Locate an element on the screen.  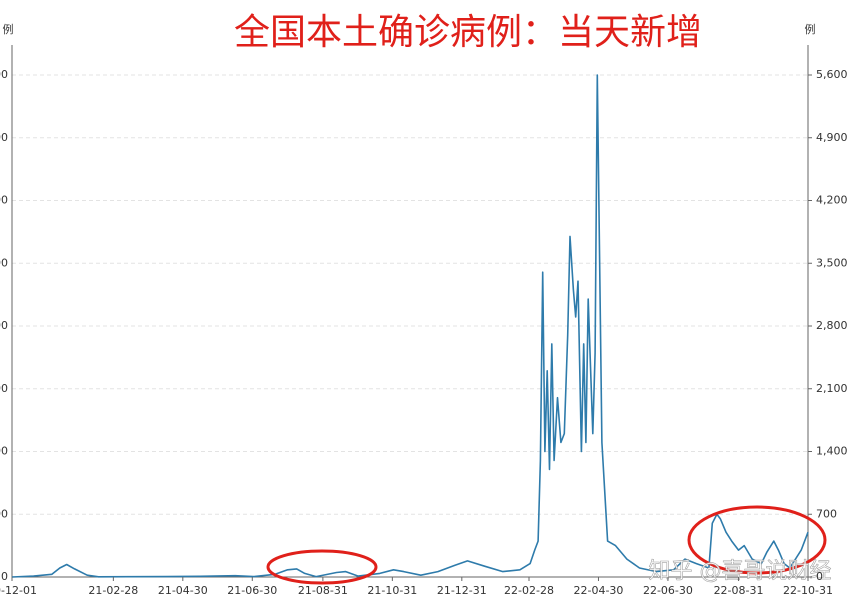
y2-tick-label: 4,200 is located at coordinates (832, 200).